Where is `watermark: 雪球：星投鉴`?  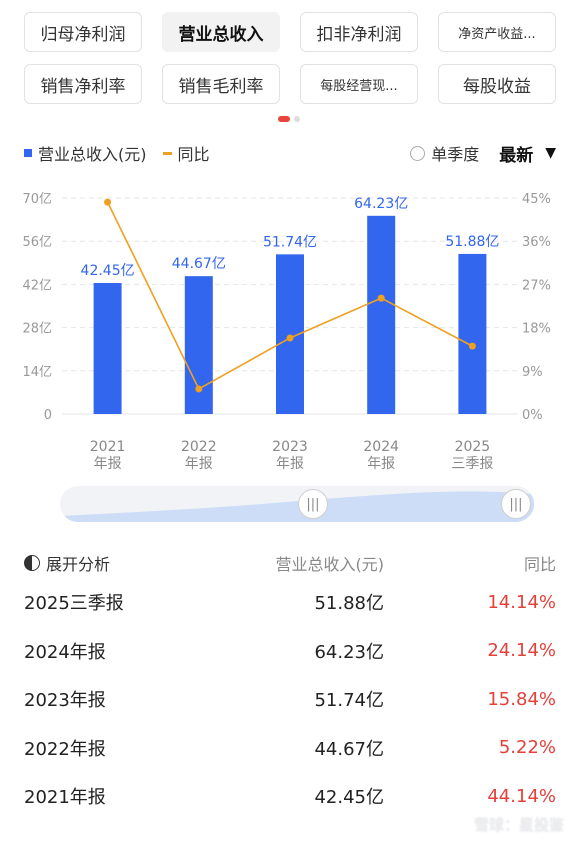
watermark: 雪球：星投鉴 is located at coordinates (518, 825).